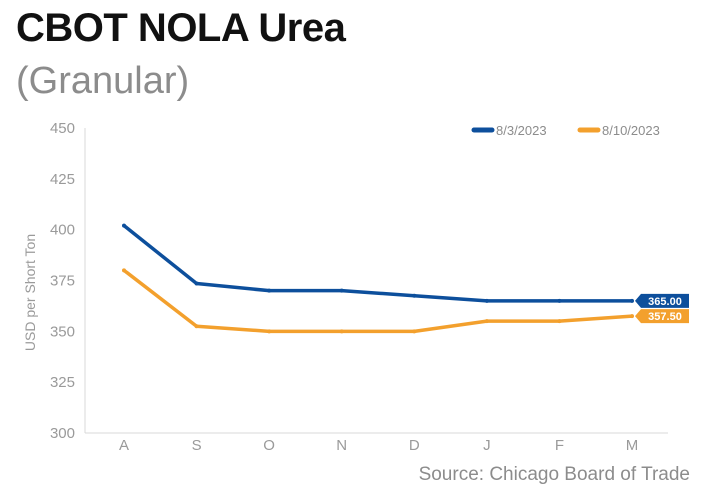 The height and width of the screenshot is (500, 708). I want to click on y-tick-label: 300, so click(62, 433).